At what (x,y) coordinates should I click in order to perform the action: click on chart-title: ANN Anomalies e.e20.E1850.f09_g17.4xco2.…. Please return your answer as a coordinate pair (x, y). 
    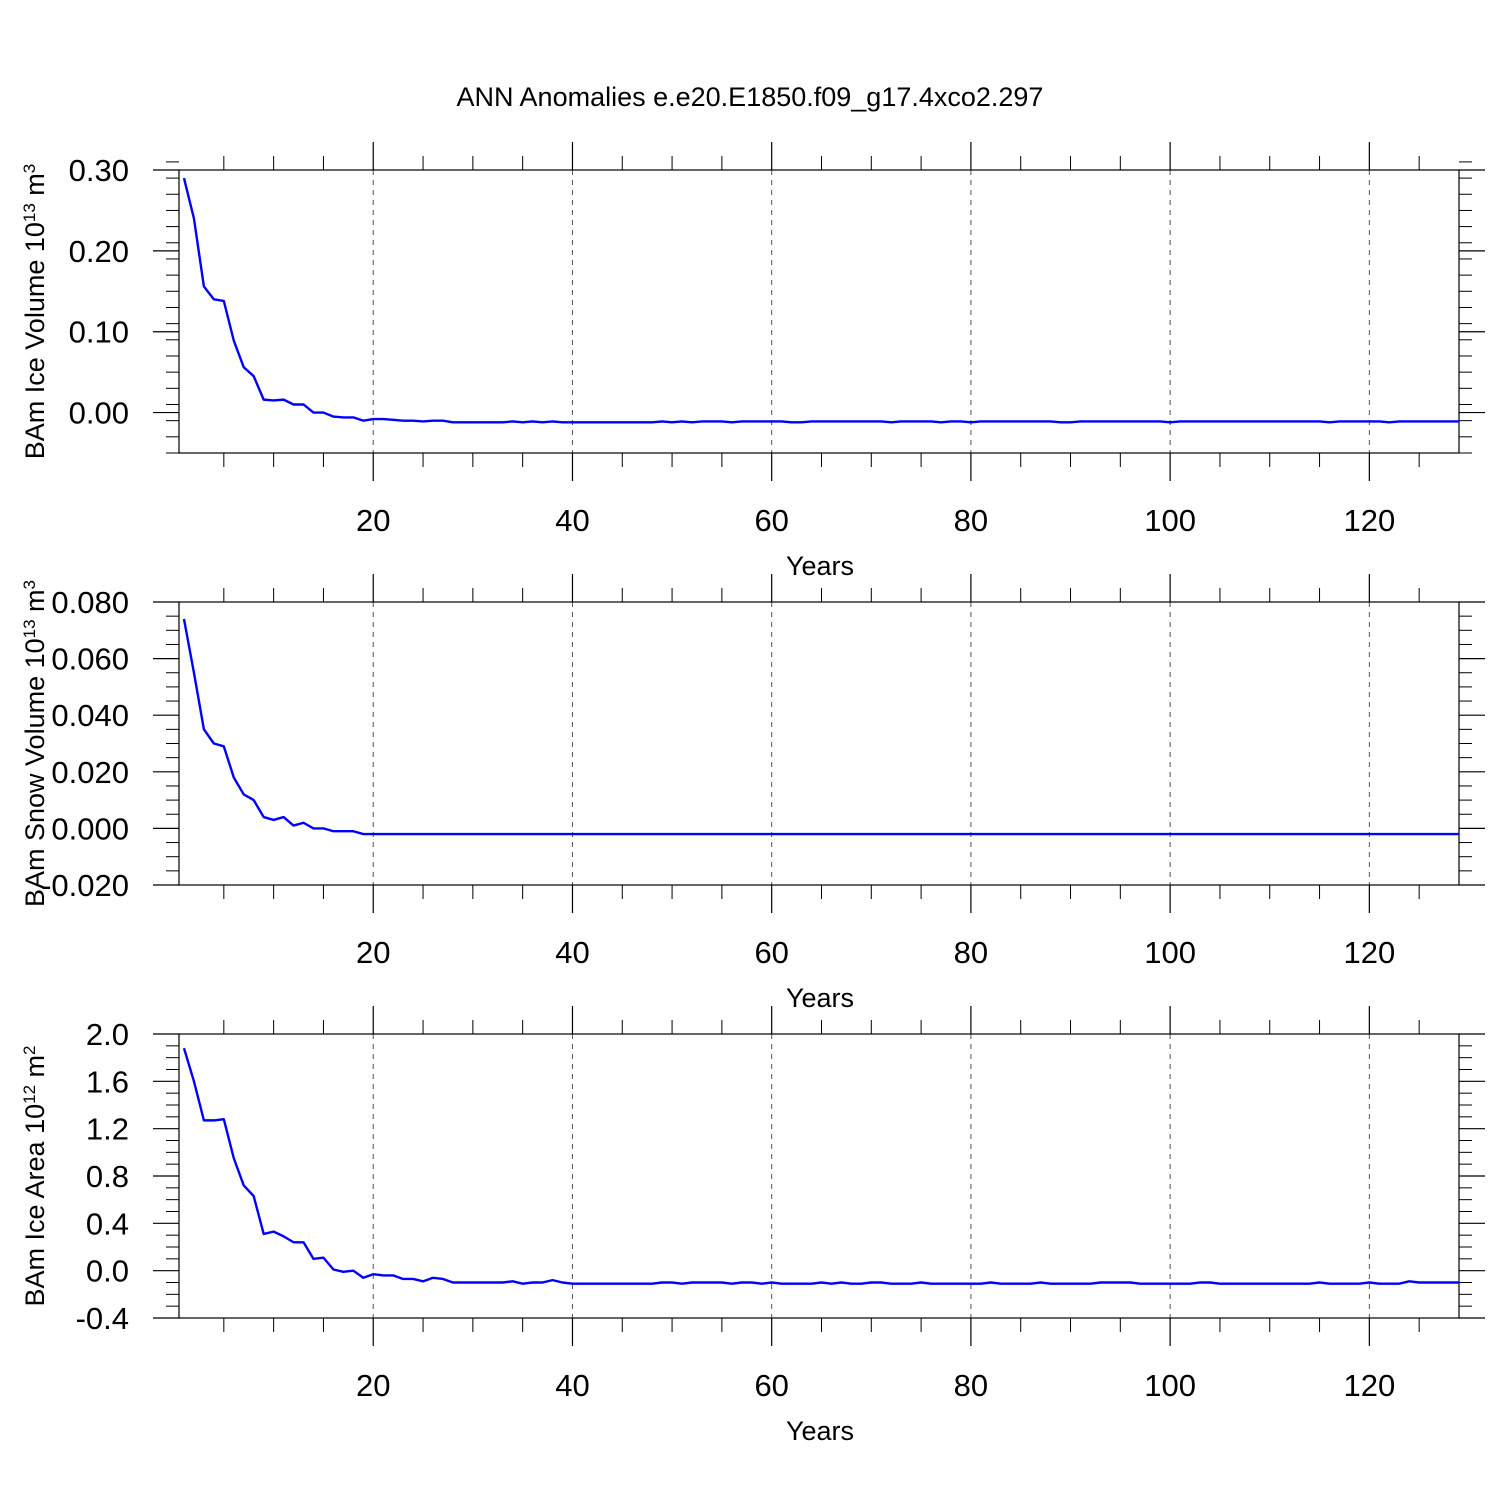
    Looking at the image, I should click on (750, 97).